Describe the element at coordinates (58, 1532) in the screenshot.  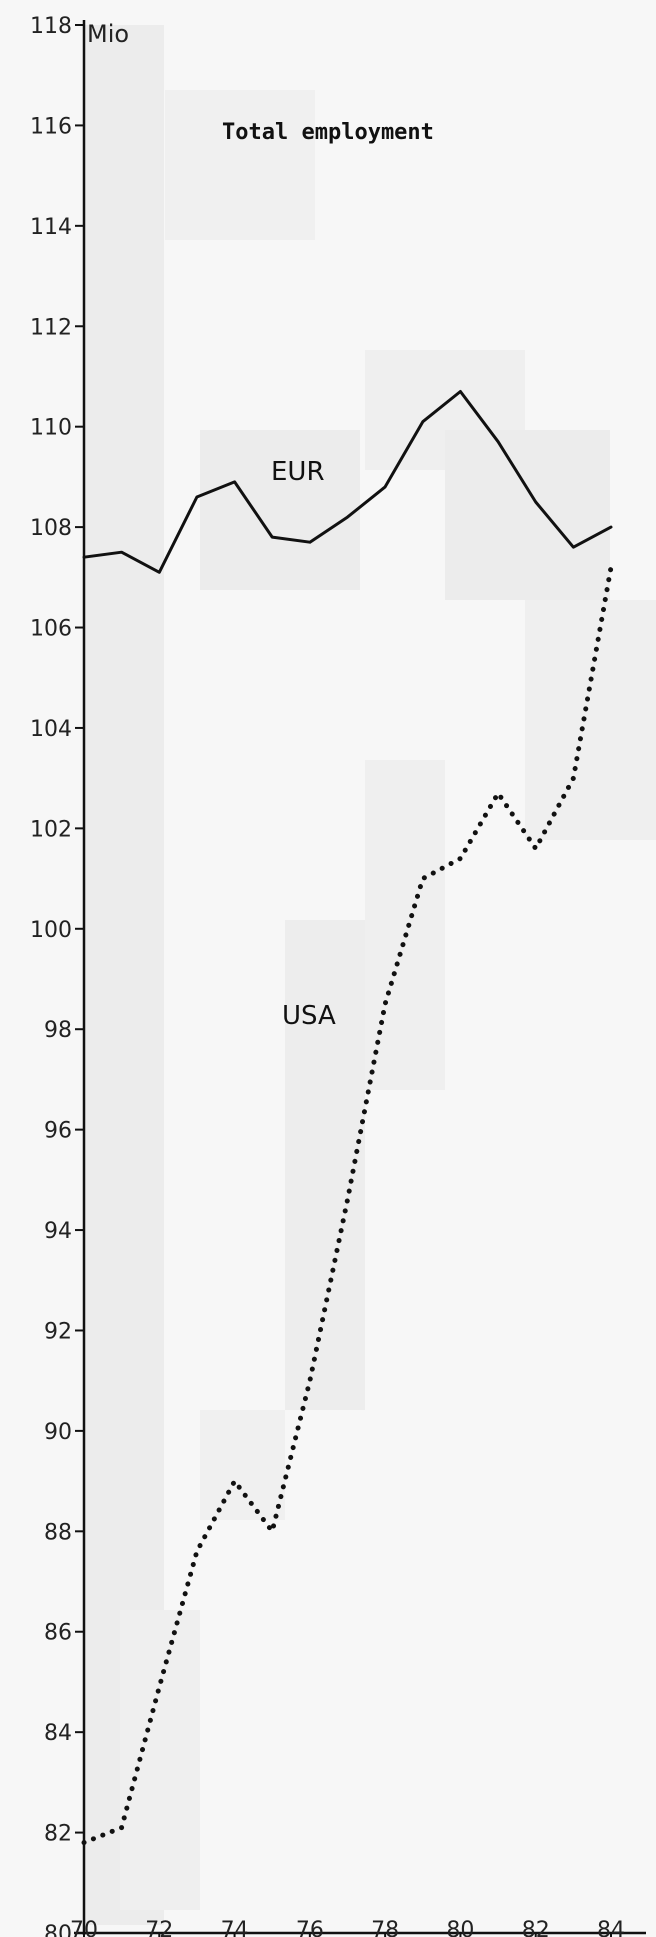
I see `y-tick-label-88: 88` at that location.